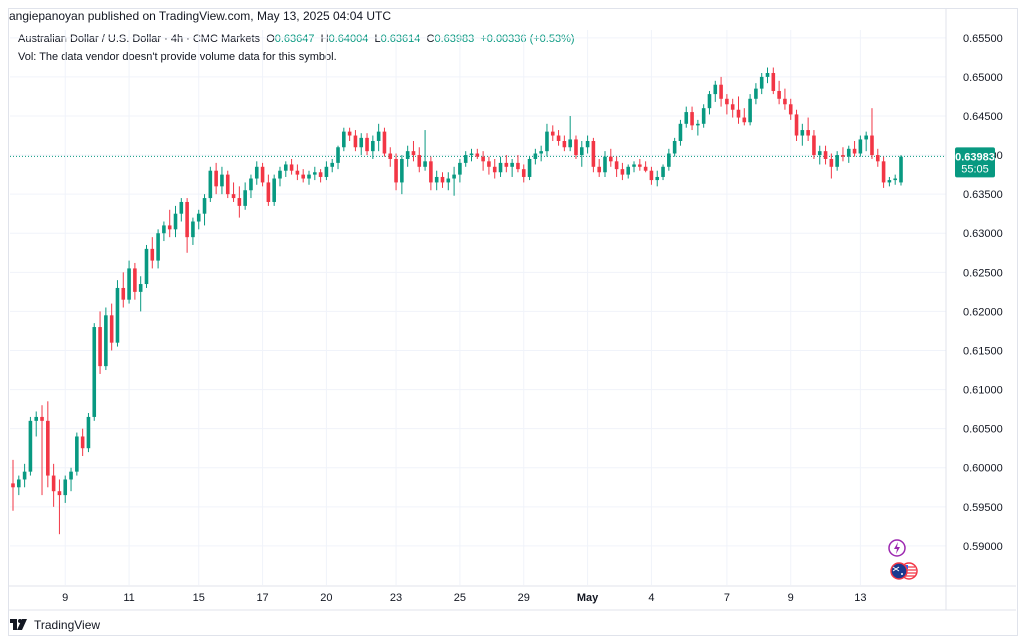 The image size is (1024, 642). What do you see at coordinates (377, 39) in the screenshot?
I see `low-label: L` at bounding box center [377, 39].